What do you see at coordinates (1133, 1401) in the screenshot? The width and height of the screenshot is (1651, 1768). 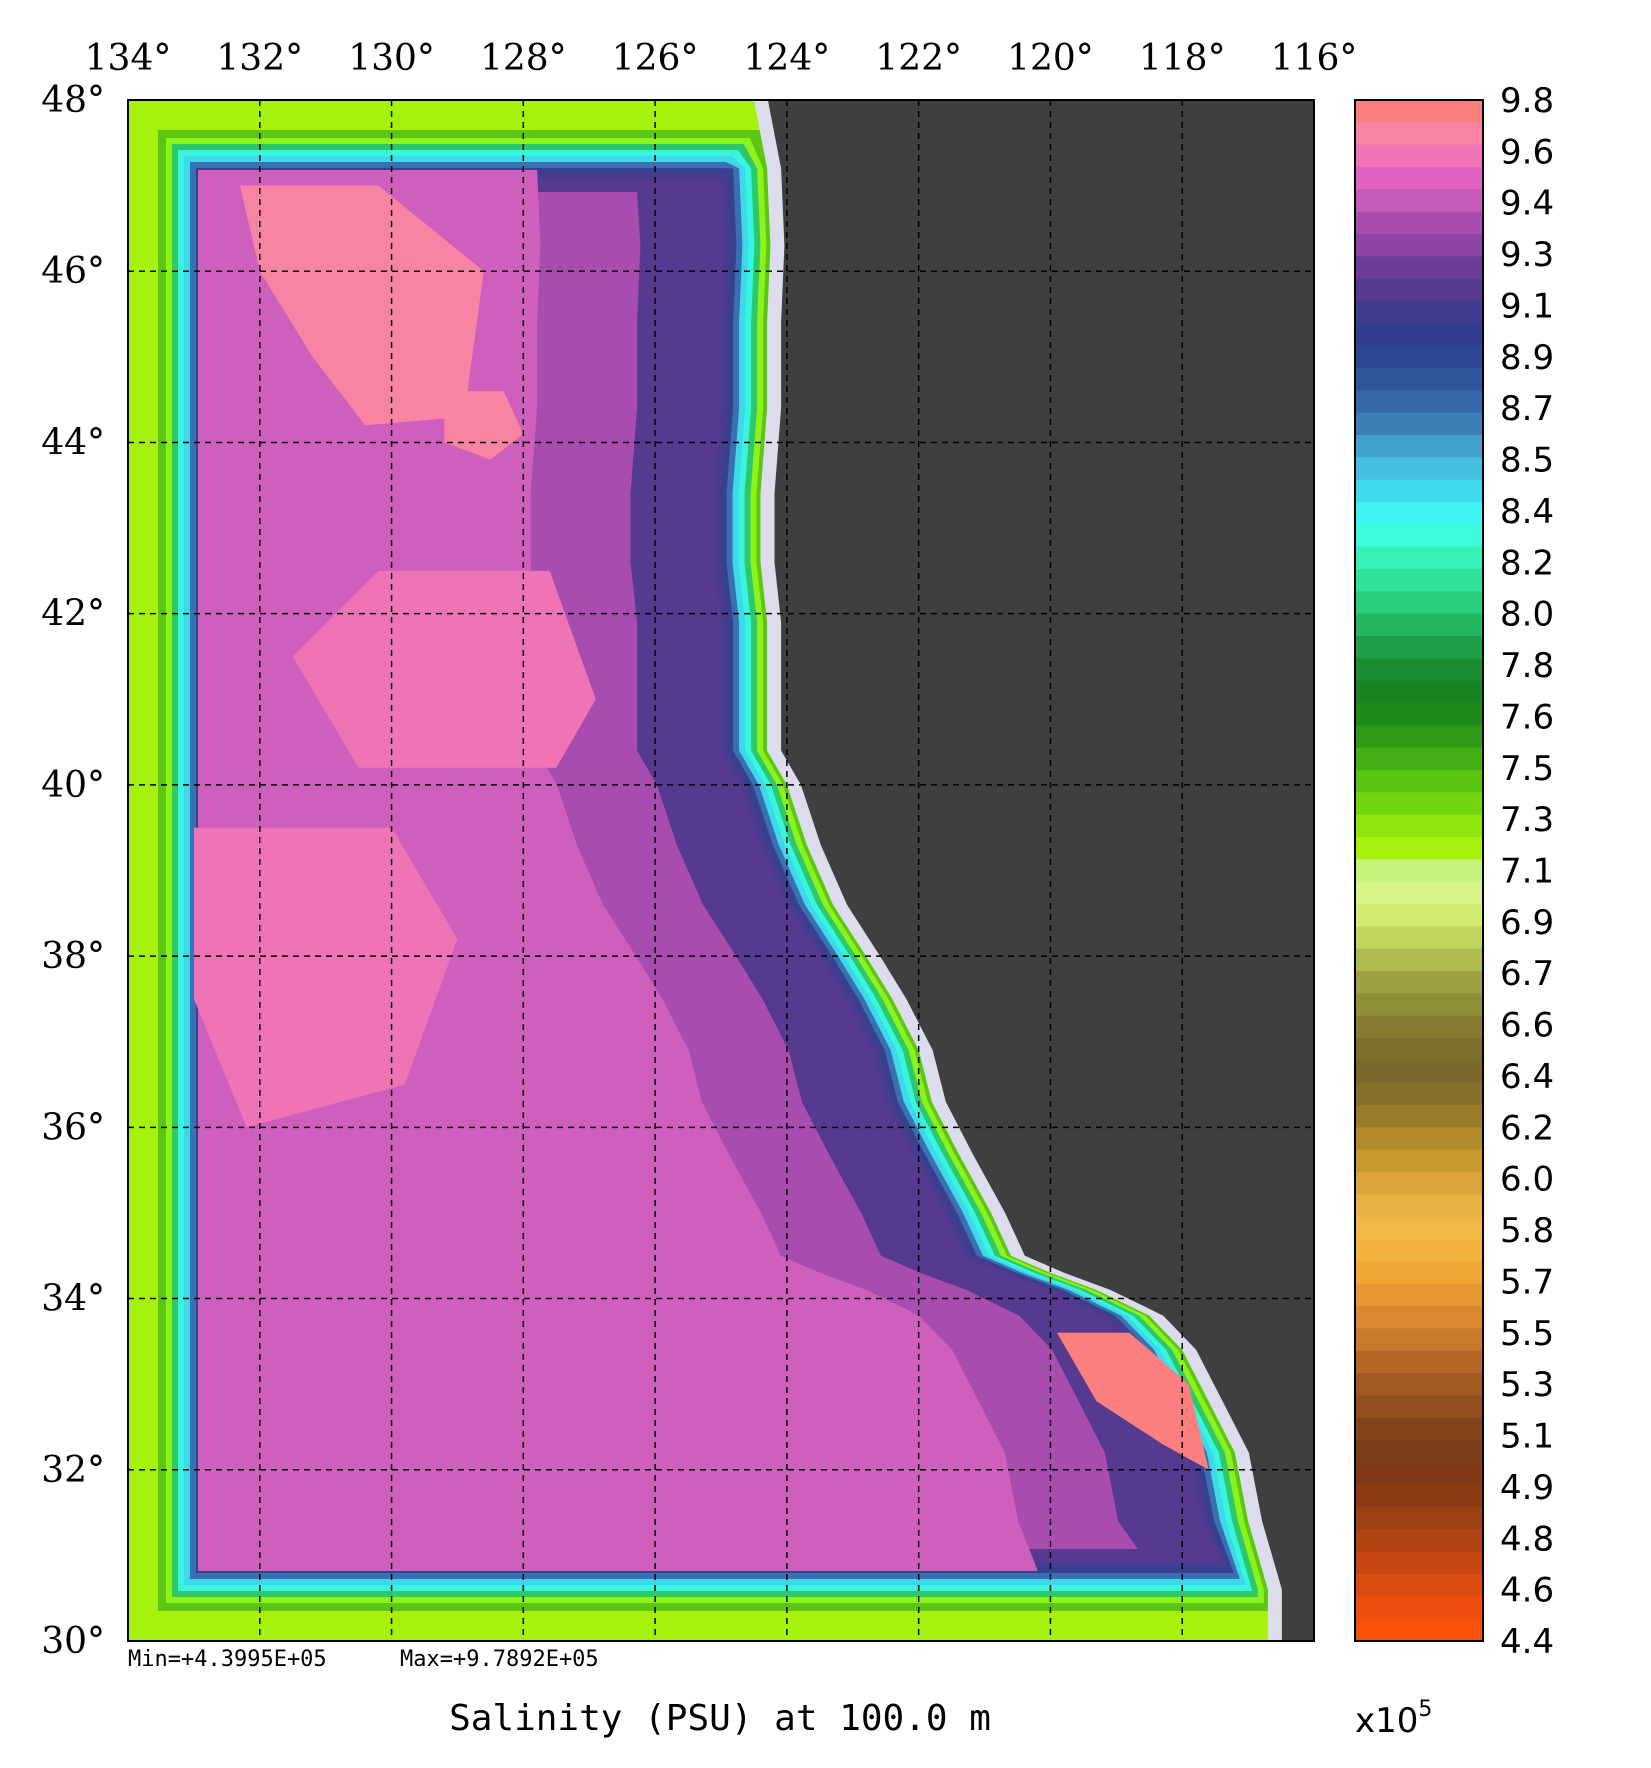 I see `patch-sd-bight-high` at bounding box center [1133, 1401].